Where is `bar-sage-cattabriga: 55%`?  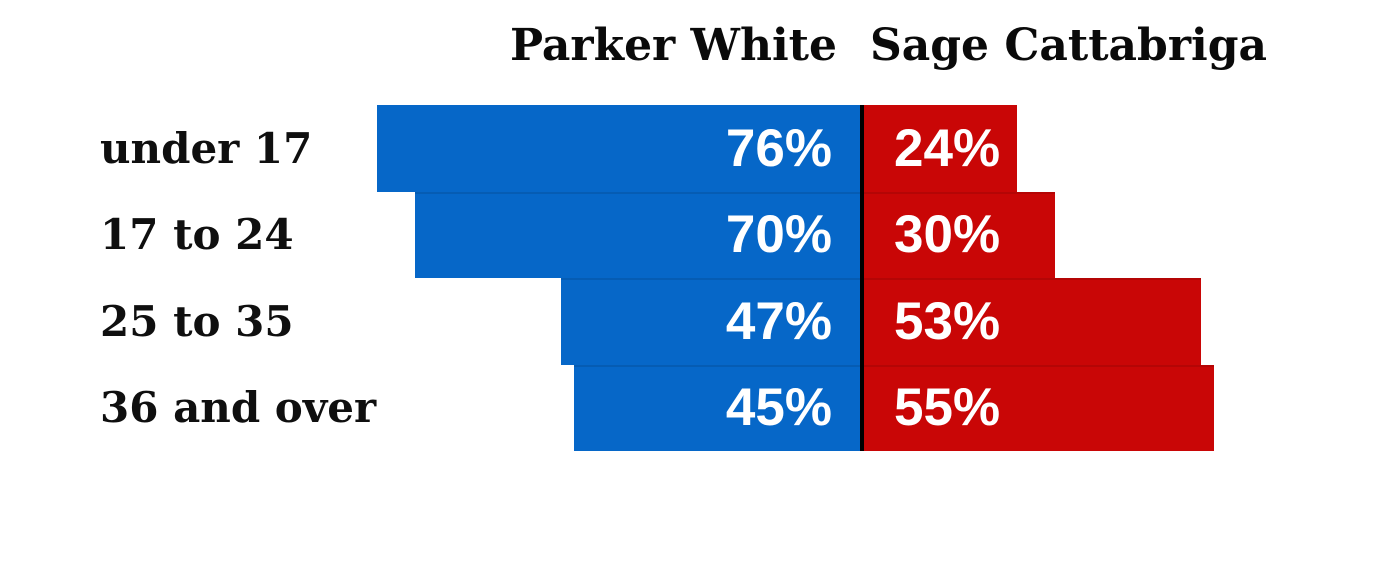 bar-sage-cattabriga: 55% is located at coordinates (1039, 407).